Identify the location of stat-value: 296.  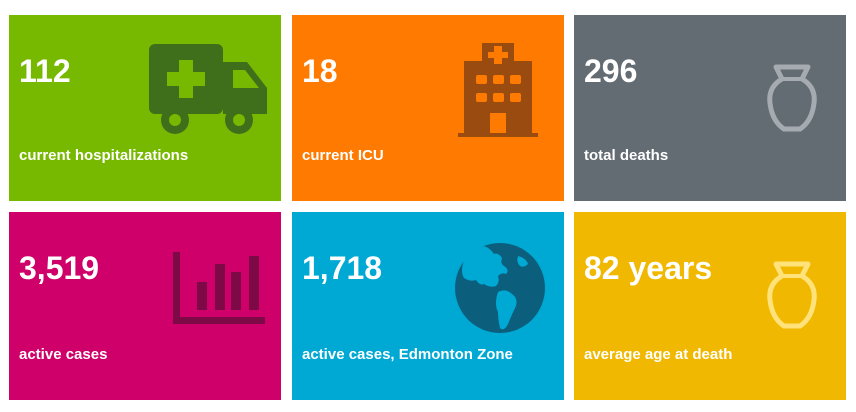
(611, 71).